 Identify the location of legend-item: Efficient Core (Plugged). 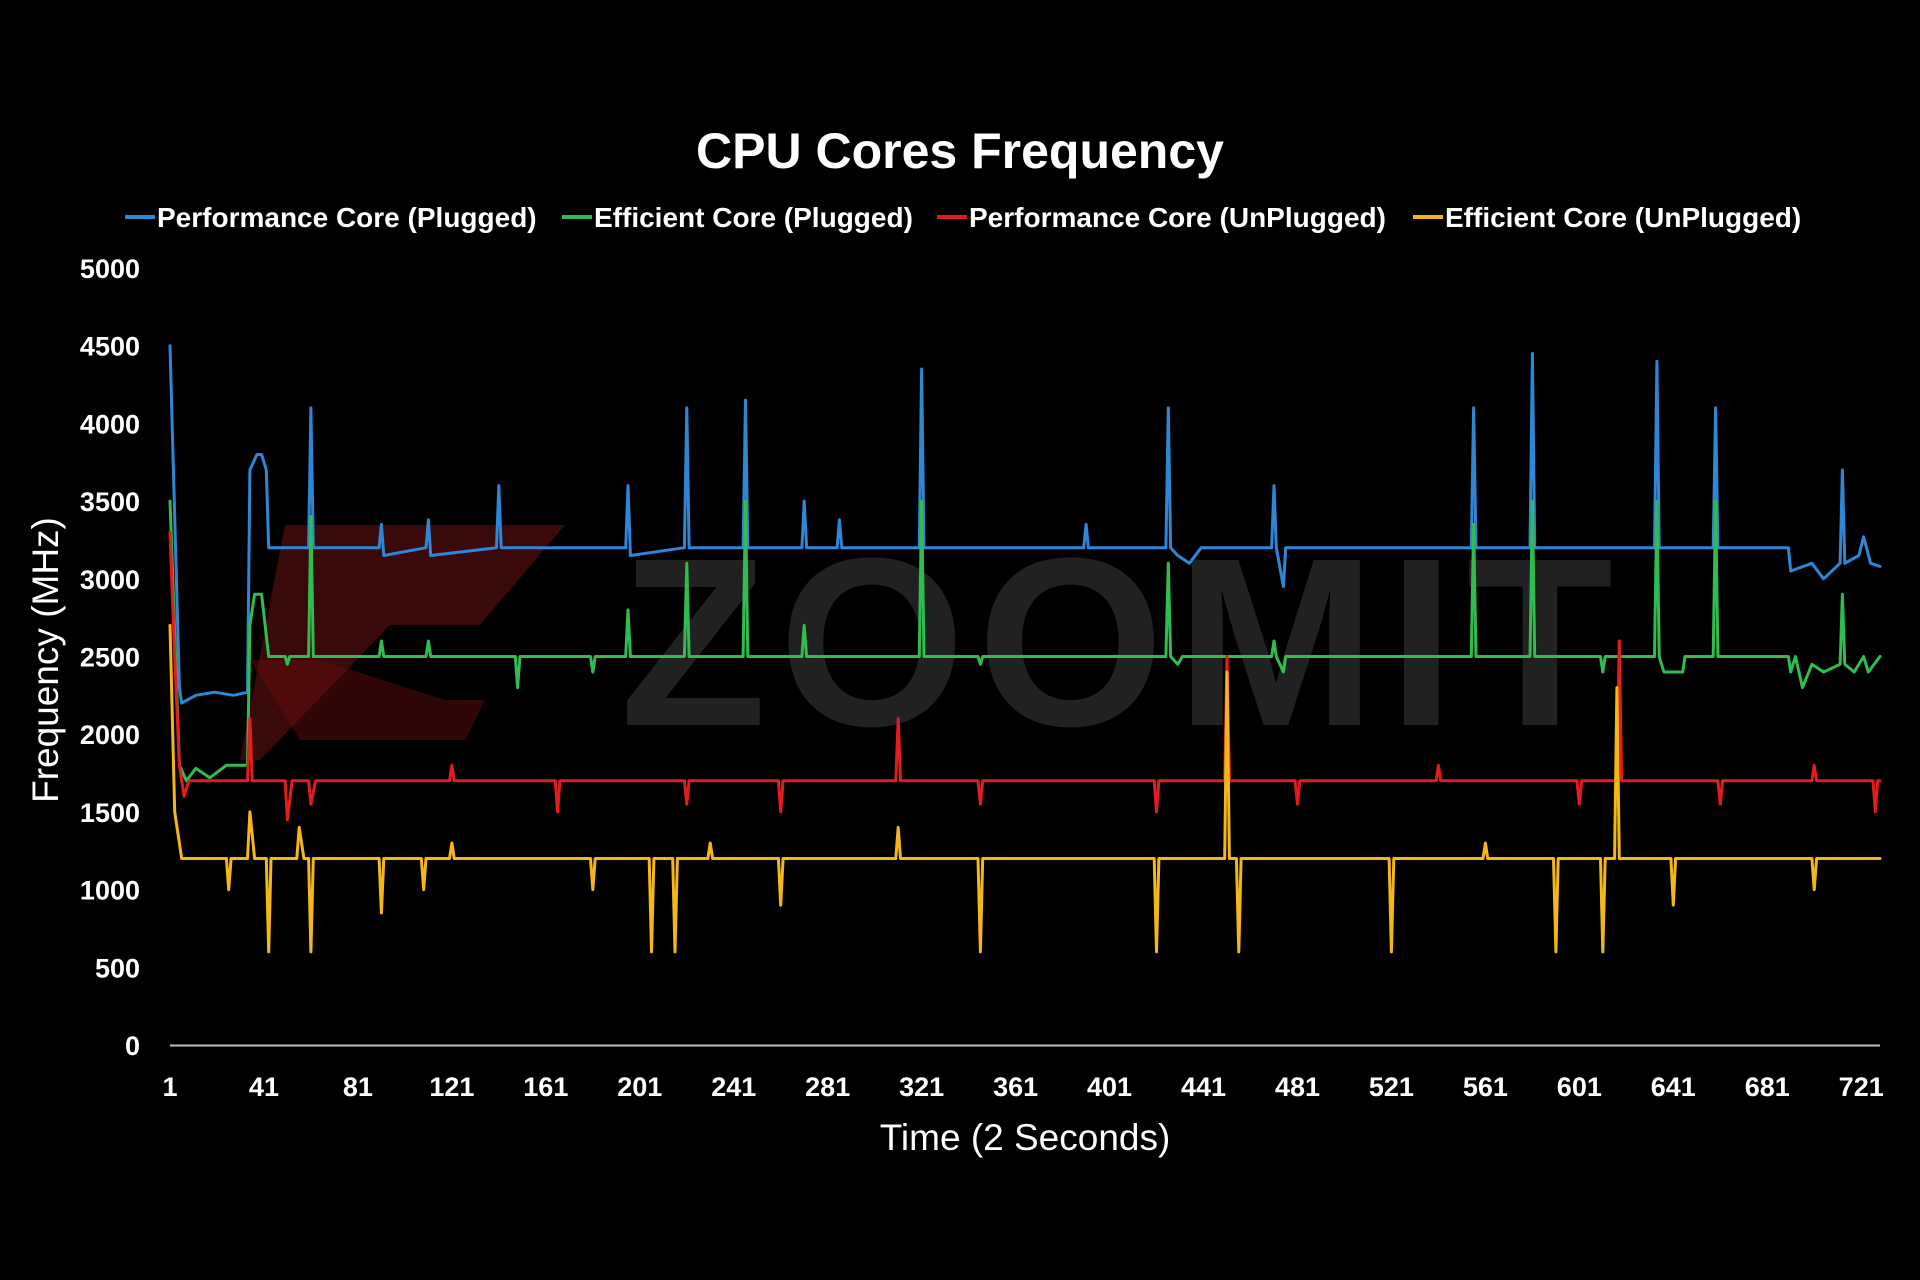
(737, 217).